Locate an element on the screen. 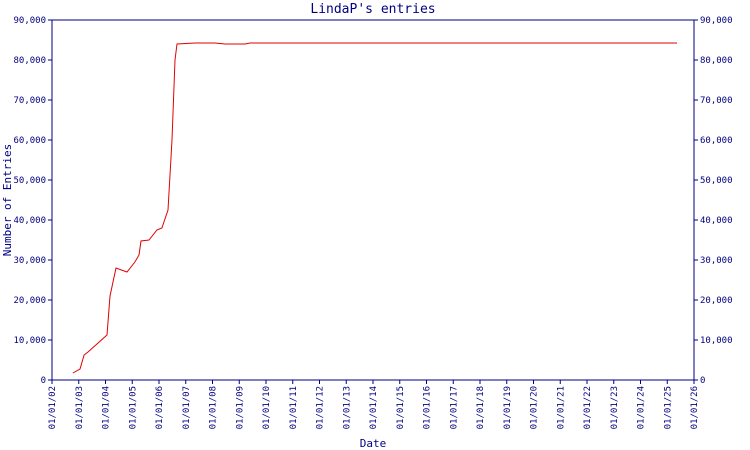 The width and height of the screenshot is (750, 450). x-tick-label: 01/01/19 is located at coordinates (508, 407).